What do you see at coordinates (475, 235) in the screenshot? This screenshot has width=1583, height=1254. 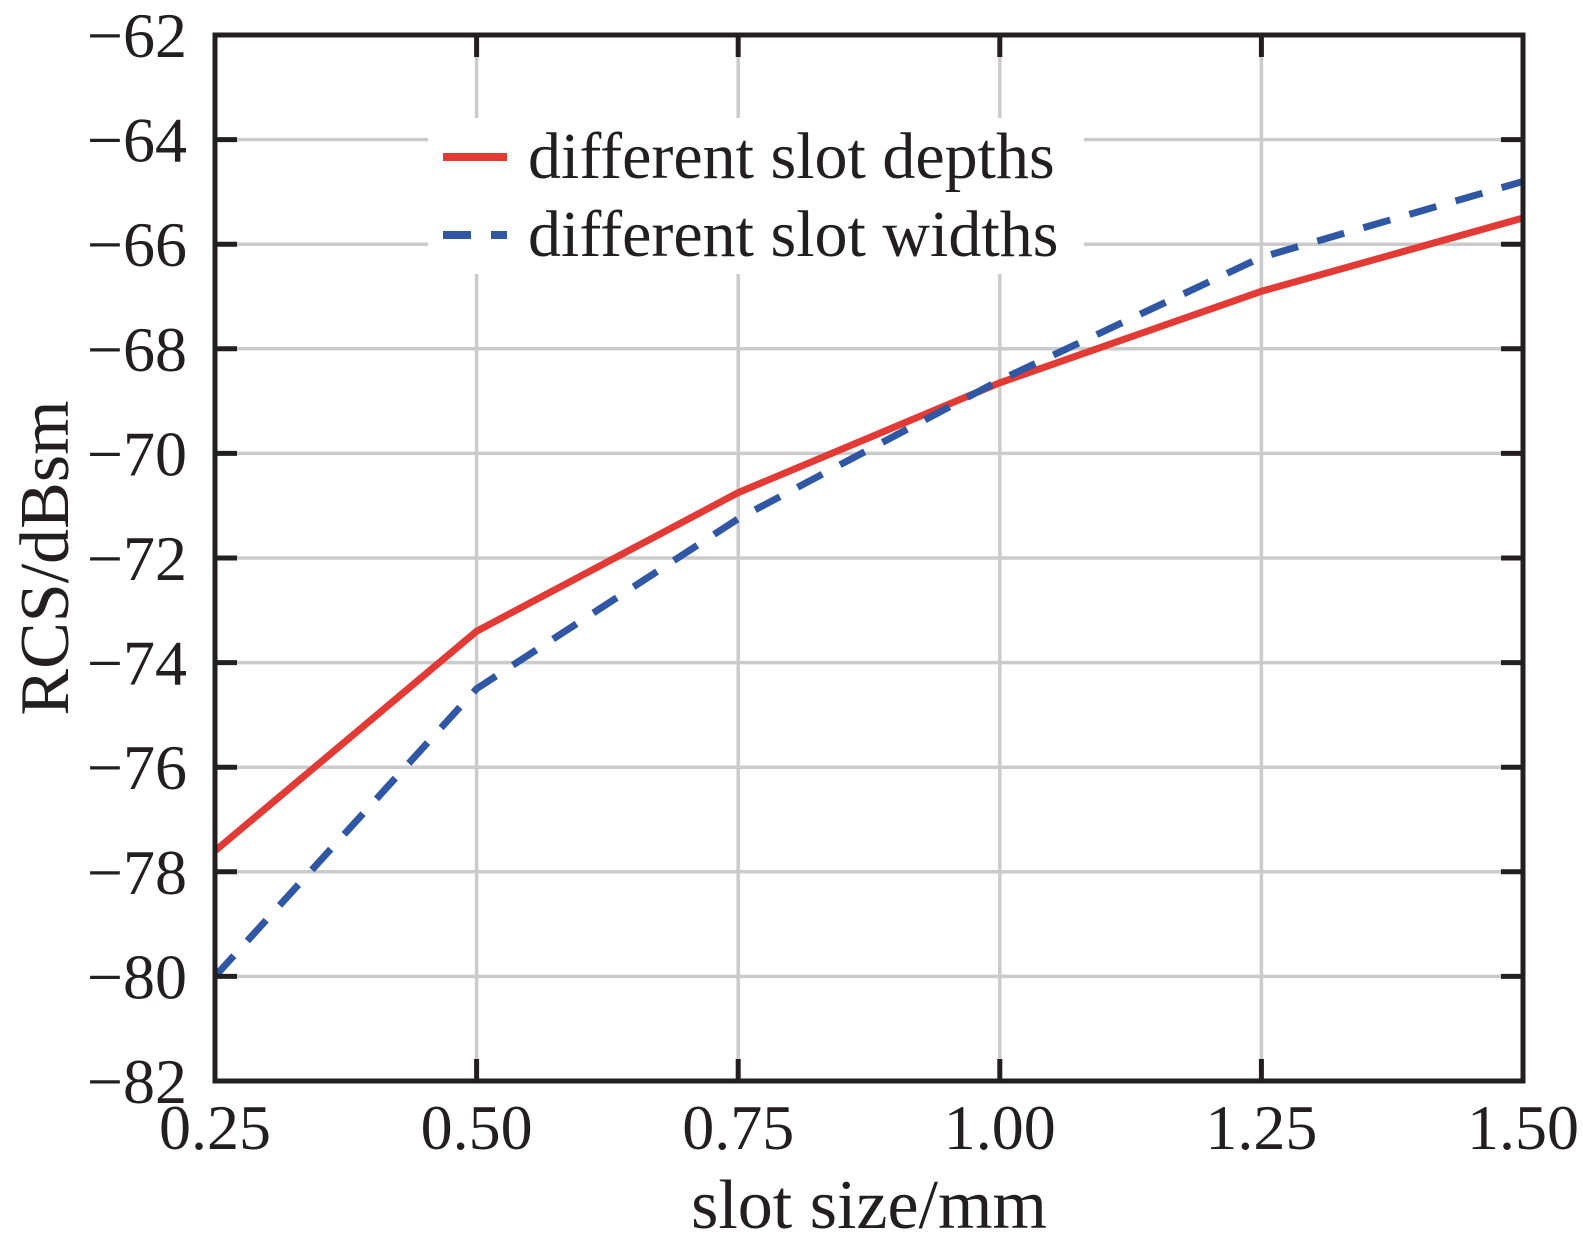 I see `legend-line-dashed-icon` at bounding box center [475, 235].